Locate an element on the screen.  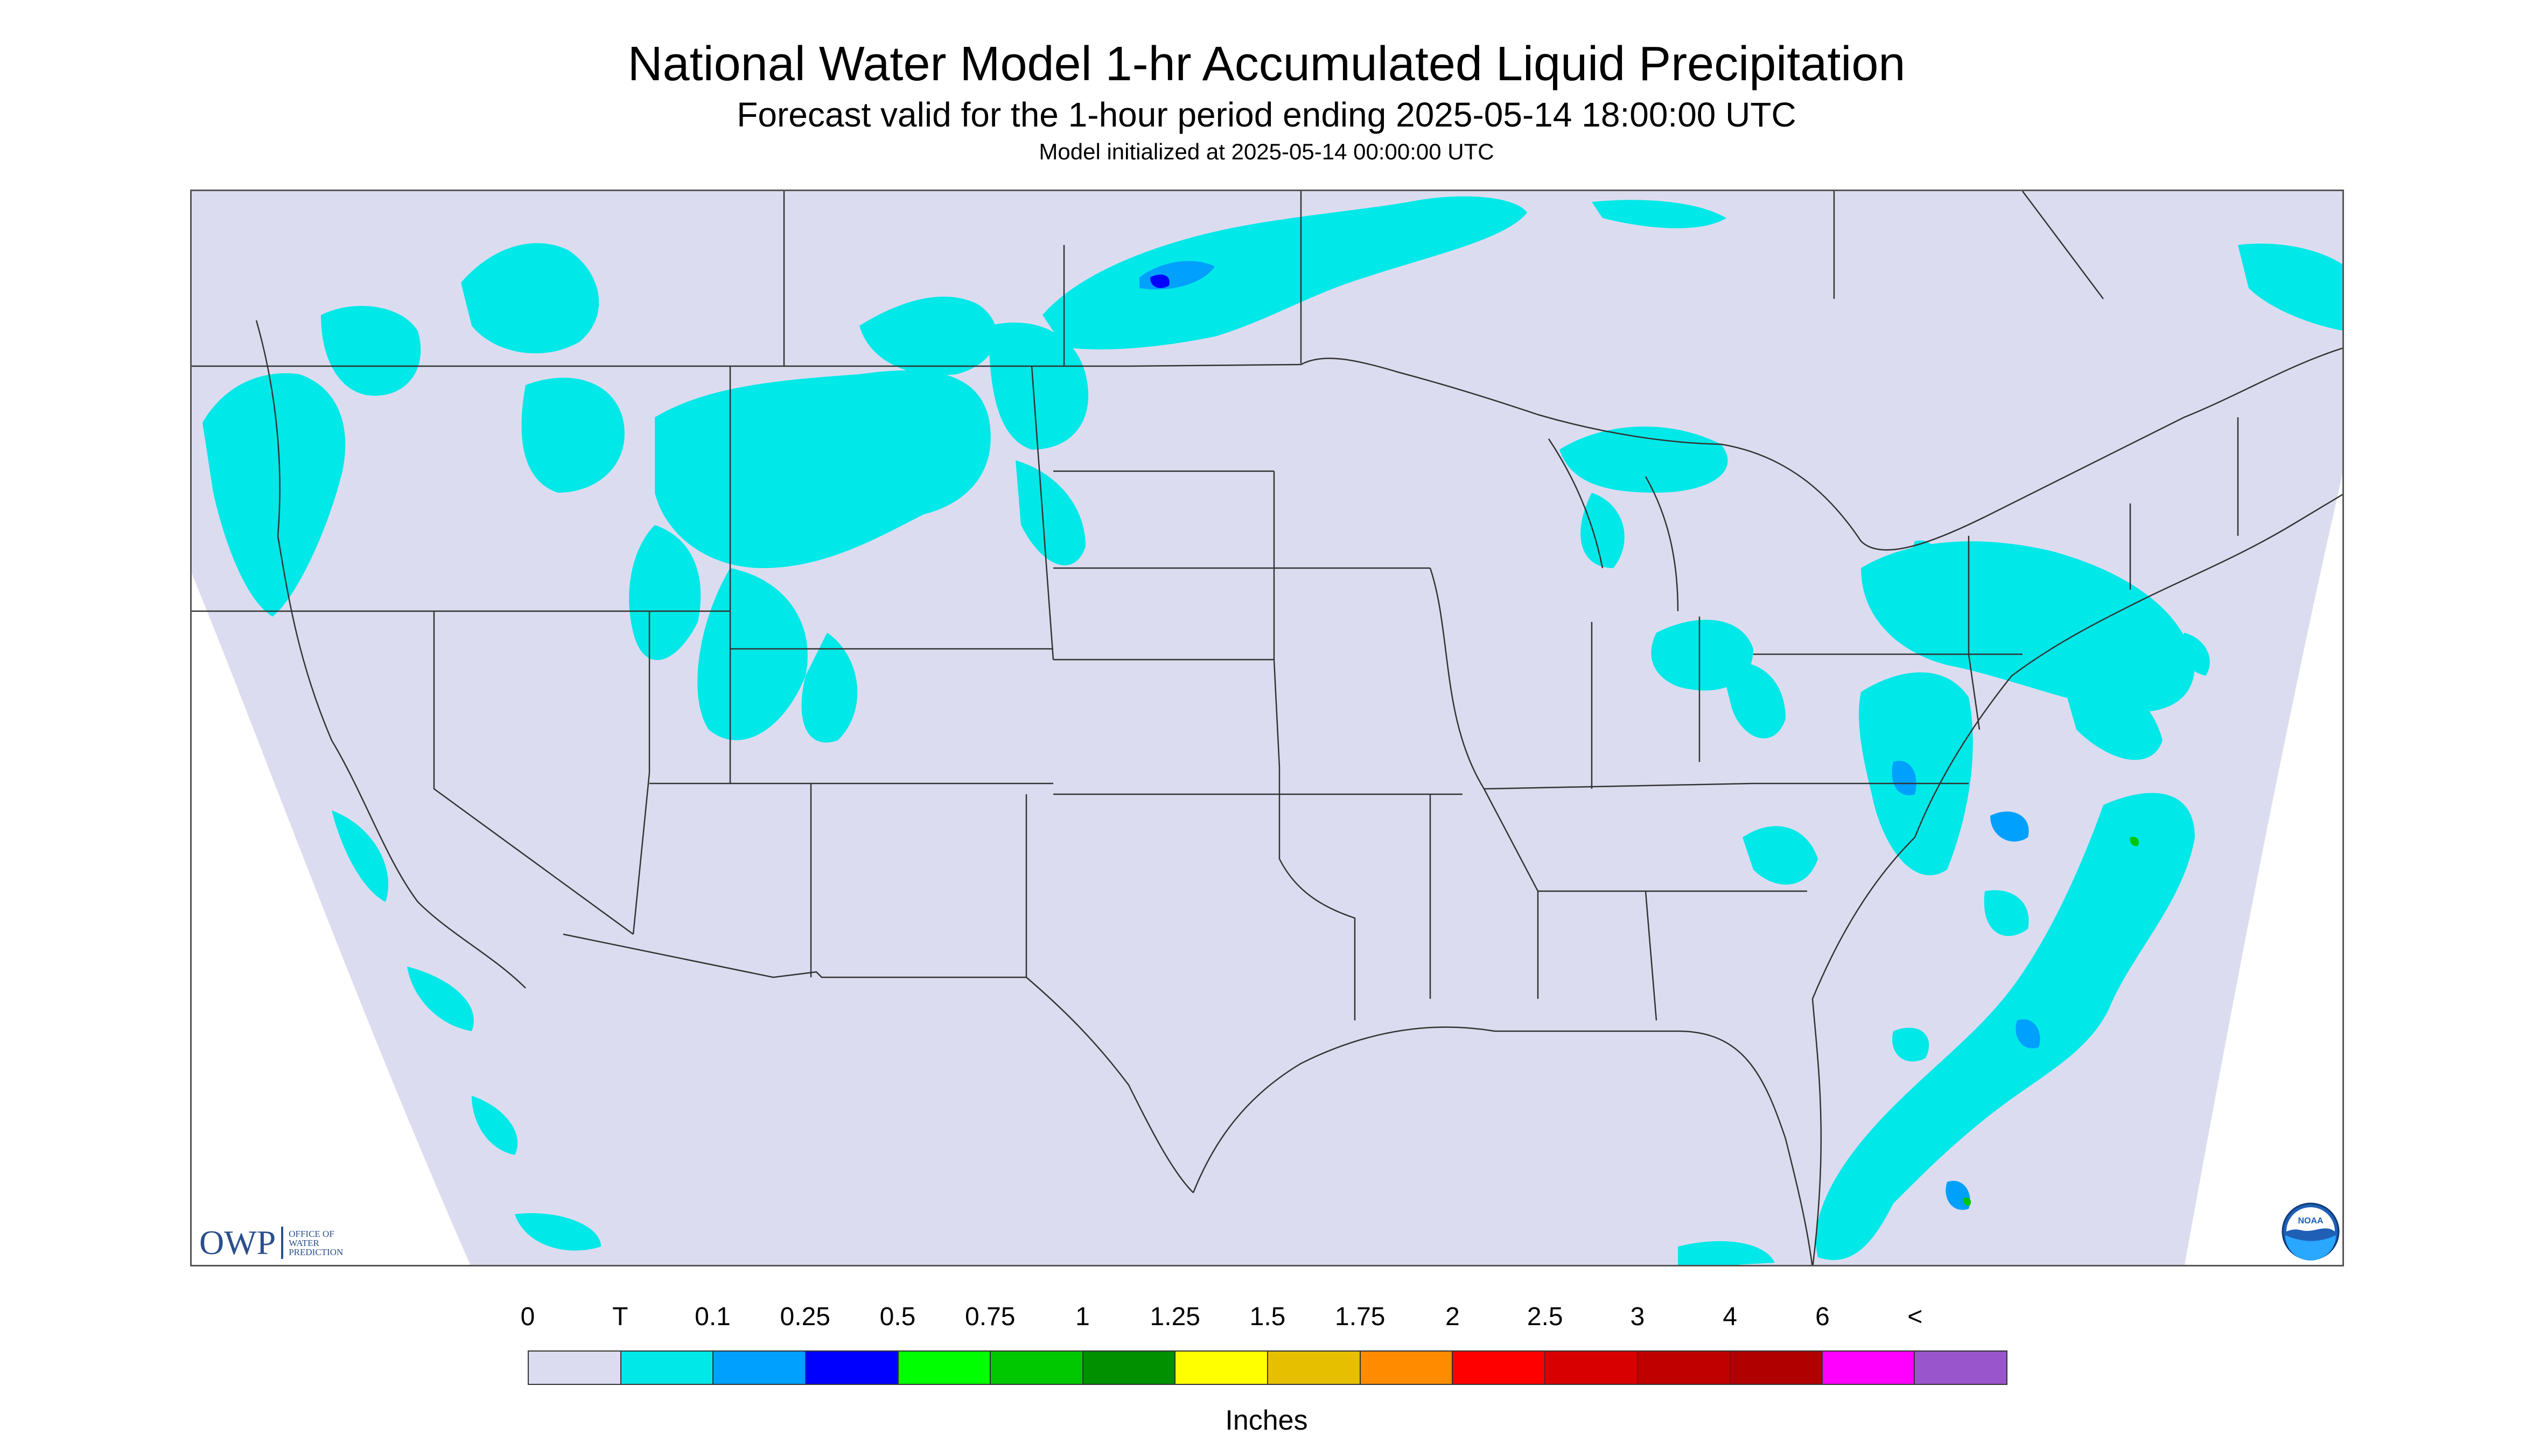
precip-green-areas is located at coordinates (2051, 1021).